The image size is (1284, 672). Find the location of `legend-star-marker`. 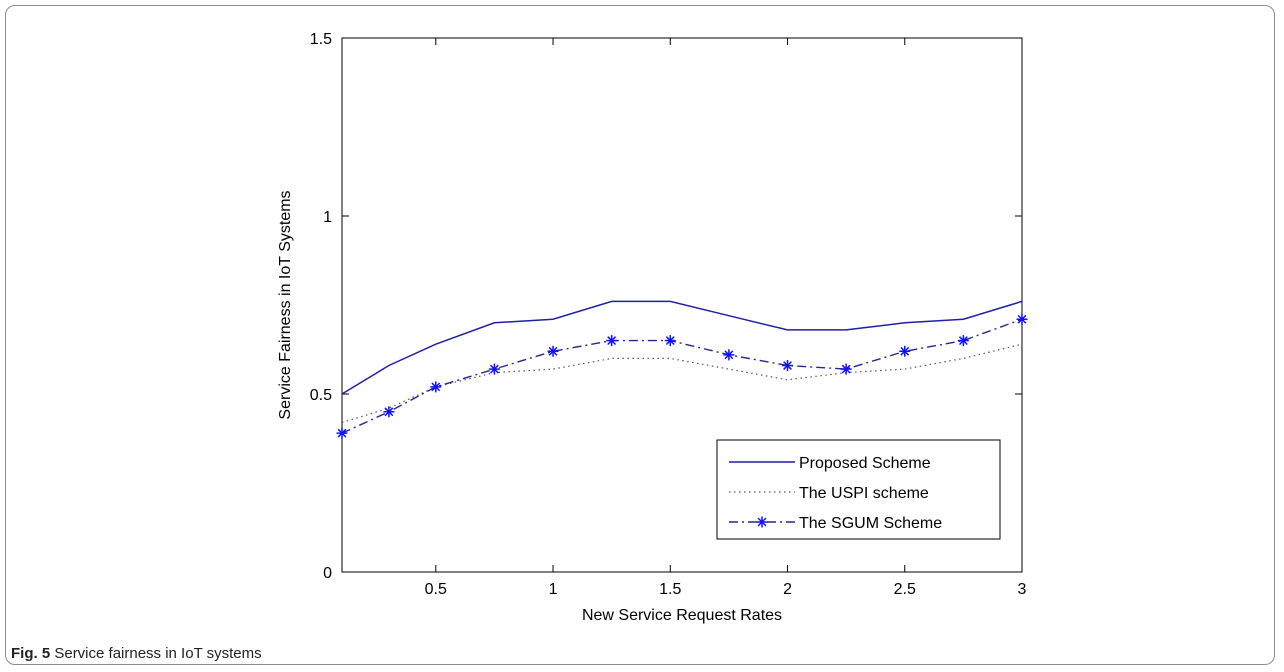

legend-star-marker is located at coordinates (762, 522).